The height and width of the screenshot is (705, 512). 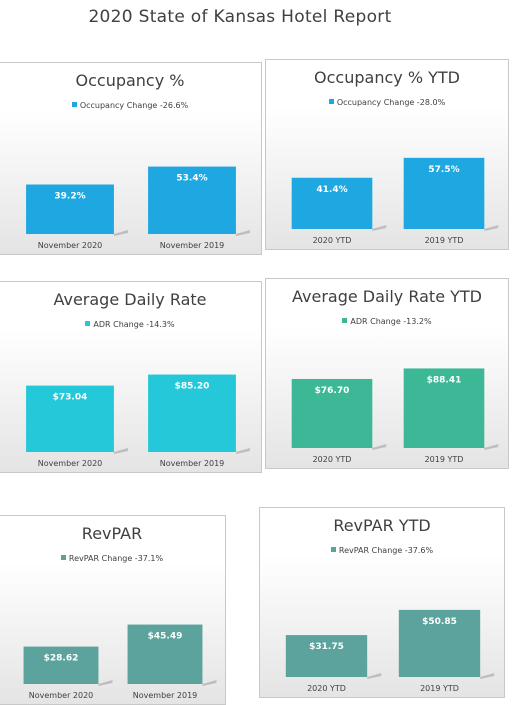 I want to click on data-label: $28.62, so click(x=61, y=659).